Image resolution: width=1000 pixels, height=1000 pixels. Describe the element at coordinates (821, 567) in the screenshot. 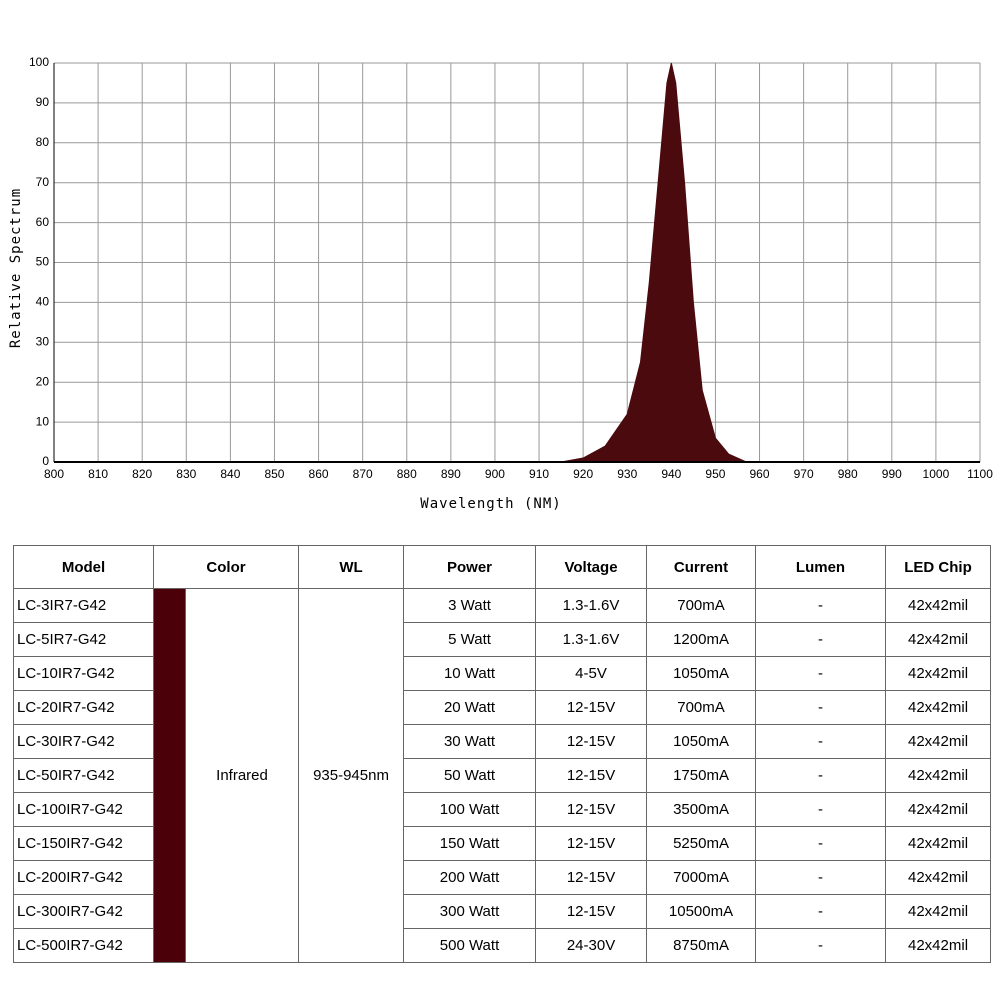

I see `column-header: Lumen` at that location.